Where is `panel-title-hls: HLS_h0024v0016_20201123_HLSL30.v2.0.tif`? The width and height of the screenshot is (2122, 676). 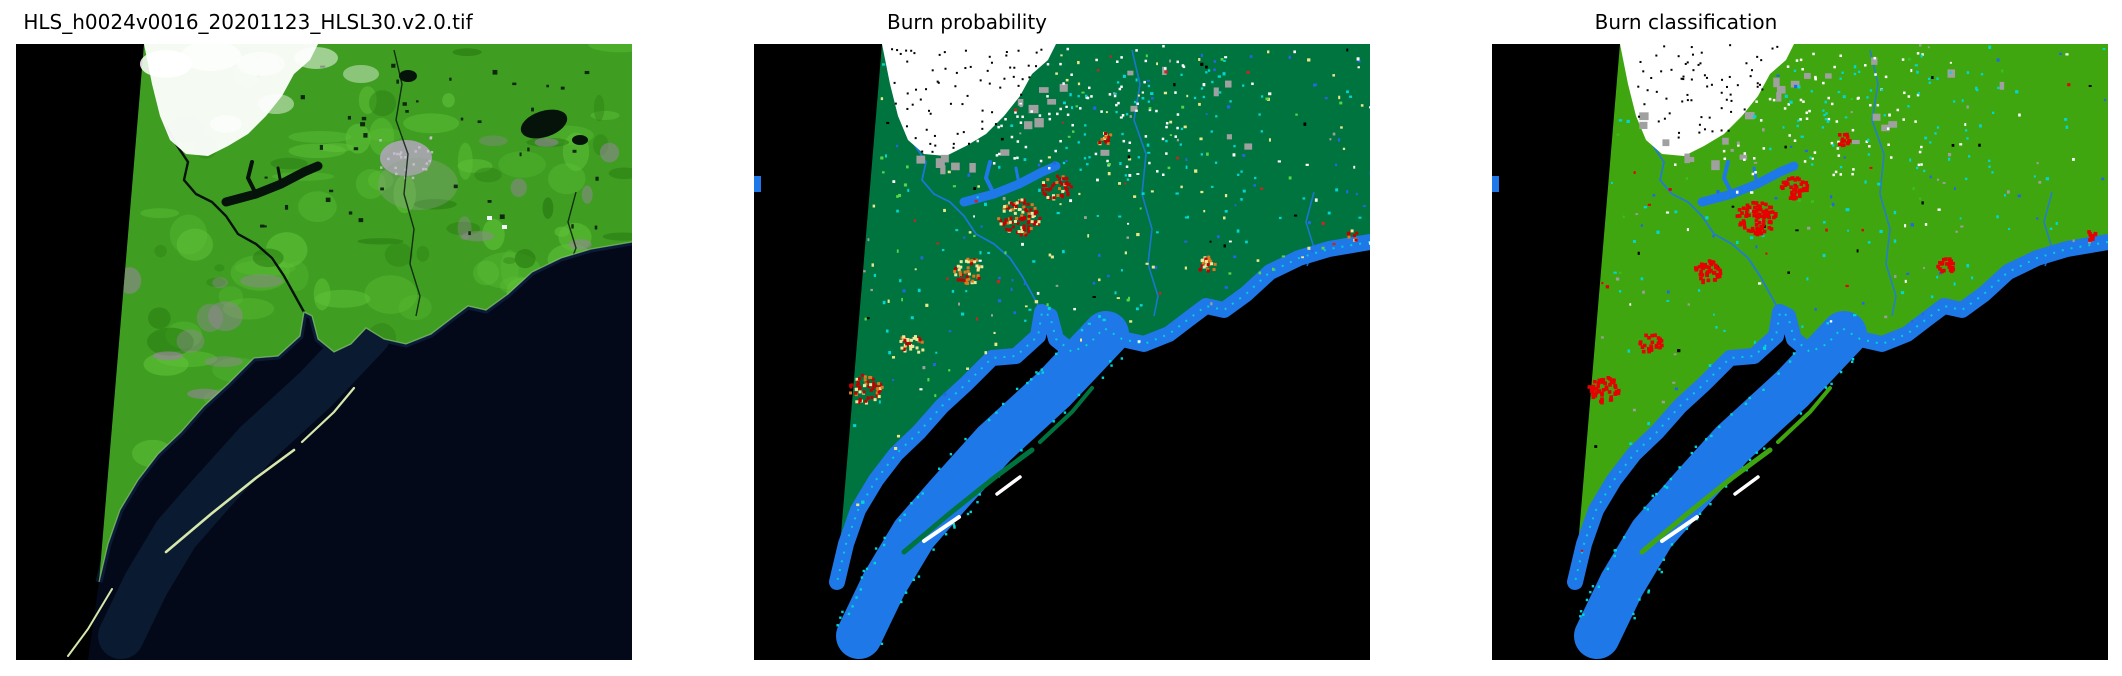 panel-title-hls: HLS_h0024v0016_20201123_HLSL30.v2.0.tif is located at coordinates (248, 22).